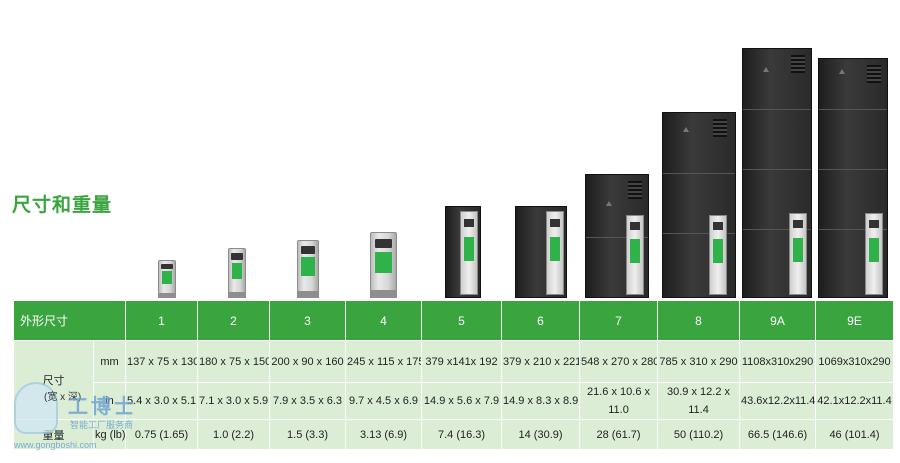 The height and width of the screenshot is (463, 900). What do you see at coordinates (384, 320) in the screenshot?
I see `header-size: 4` at bounding box center [384, 320].